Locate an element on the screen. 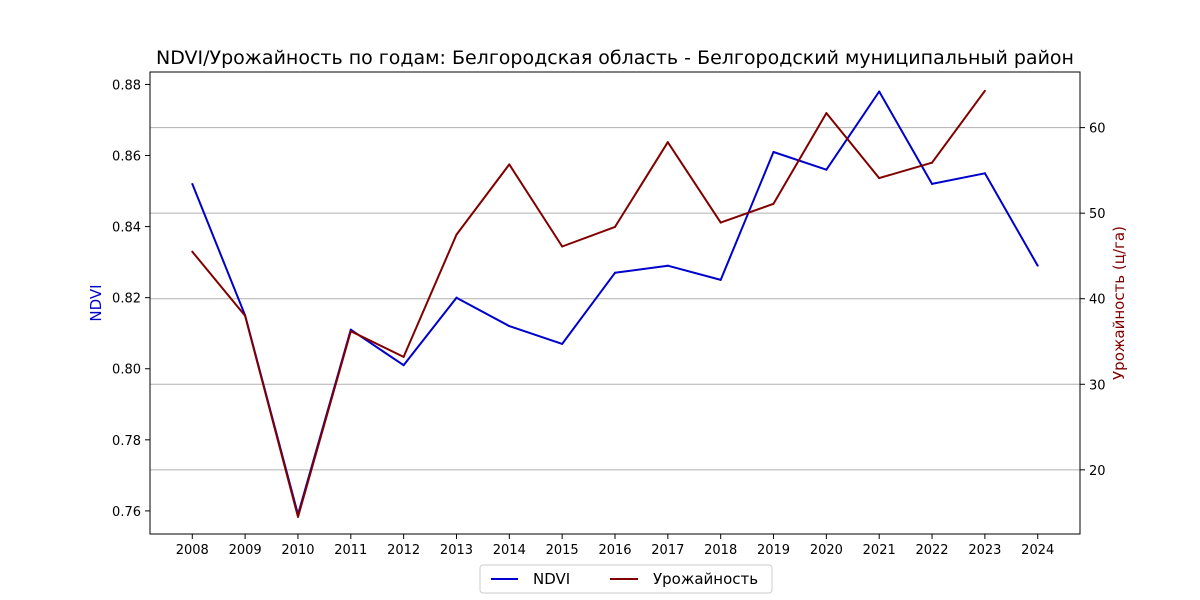 The image size is (1200, 600). x-tick-label: 2018 is located at coordinates (720, 550).